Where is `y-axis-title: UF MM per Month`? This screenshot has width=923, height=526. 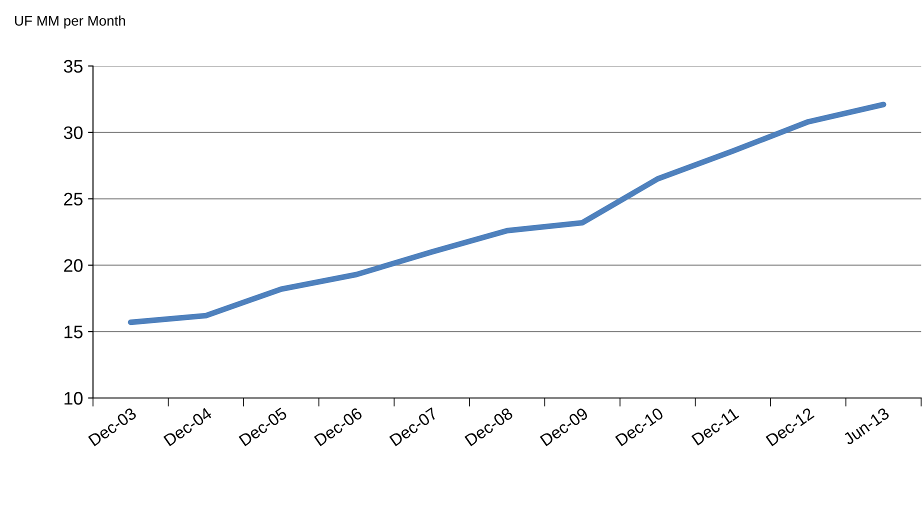 y-axis-title: UF MM per Month is located at coordinates (70, 22).